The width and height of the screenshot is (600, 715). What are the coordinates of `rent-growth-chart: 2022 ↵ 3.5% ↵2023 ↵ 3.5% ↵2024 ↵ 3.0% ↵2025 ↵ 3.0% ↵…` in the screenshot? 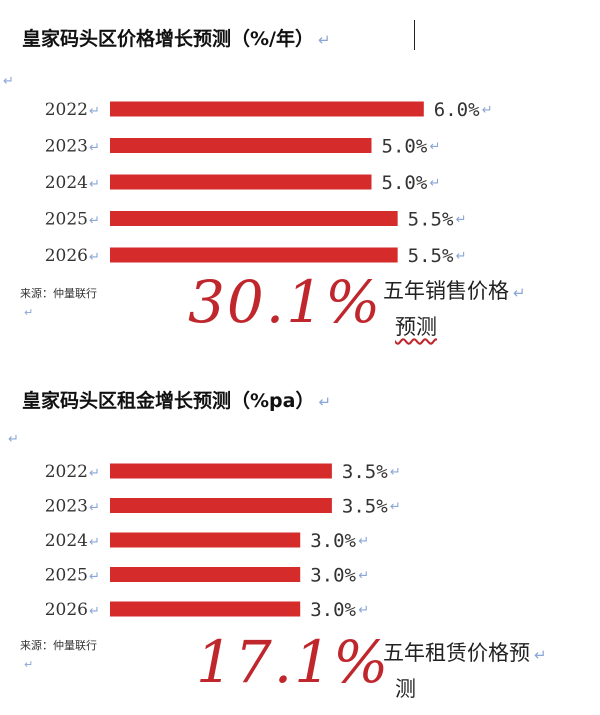 It's located at (223, 541).